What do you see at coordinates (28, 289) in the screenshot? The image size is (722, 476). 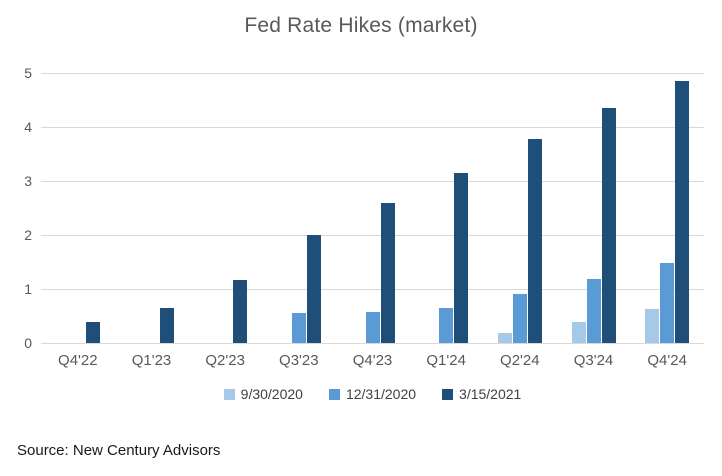 I see `y-axis-tick-label: 1` at bounding box center [28, 289].